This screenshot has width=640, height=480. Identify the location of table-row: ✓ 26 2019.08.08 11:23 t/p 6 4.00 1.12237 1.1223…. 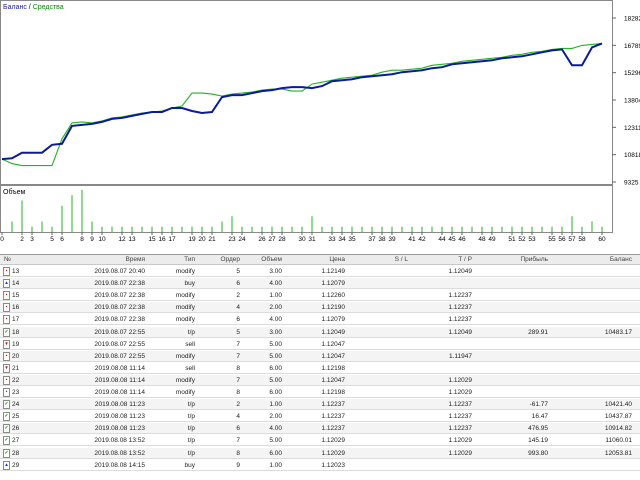
(320, 429).